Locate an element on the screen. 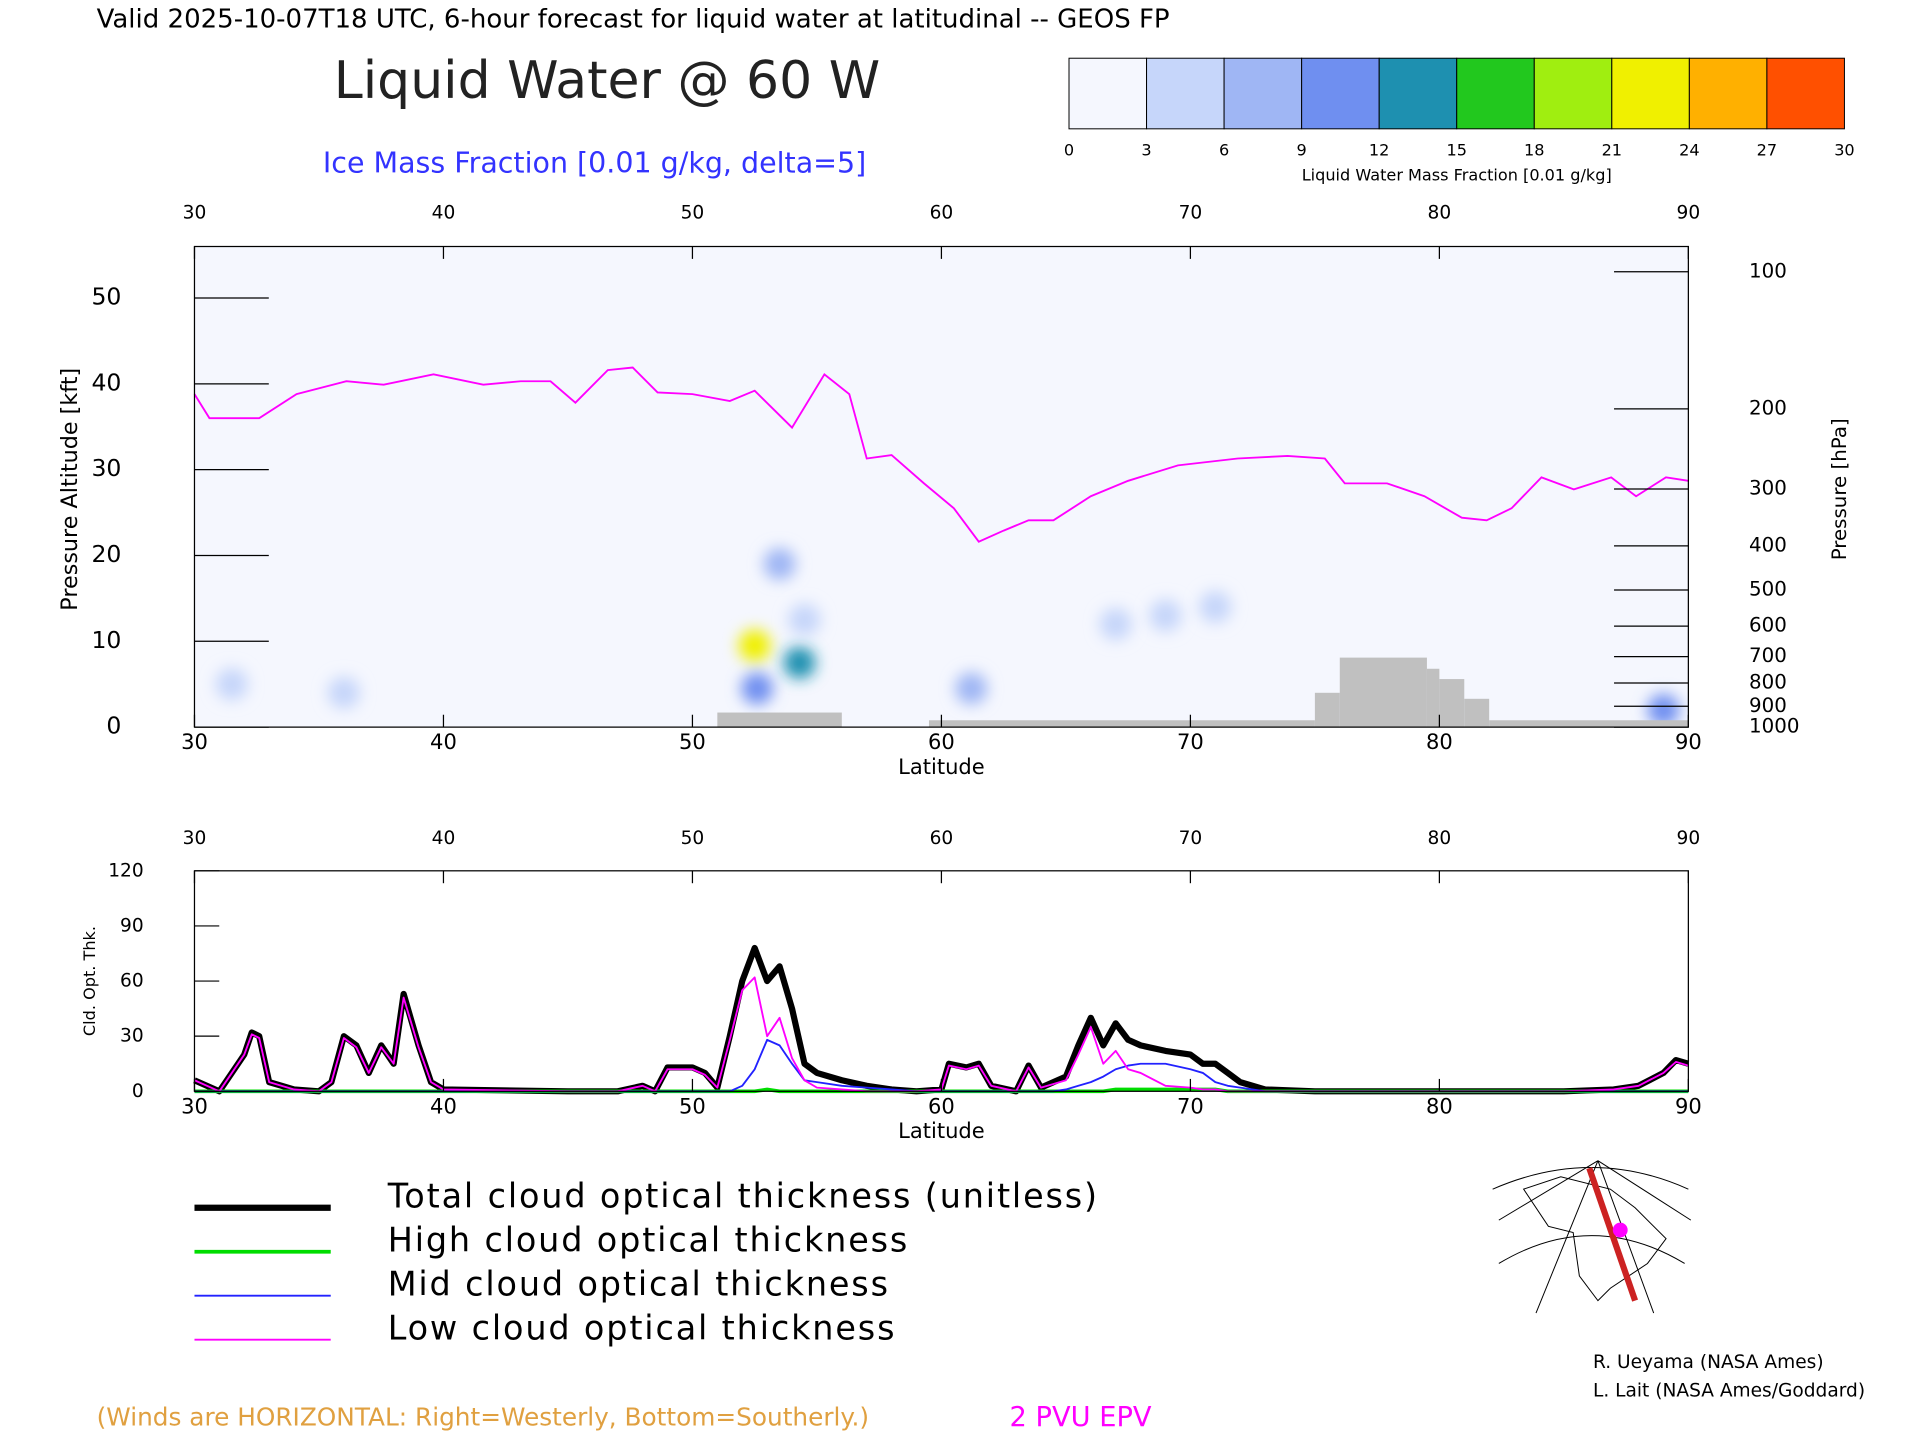 Image resolution: width=1920 pixels, height=1440 pixels. map-coast is located at coordinates (1594, 1239).